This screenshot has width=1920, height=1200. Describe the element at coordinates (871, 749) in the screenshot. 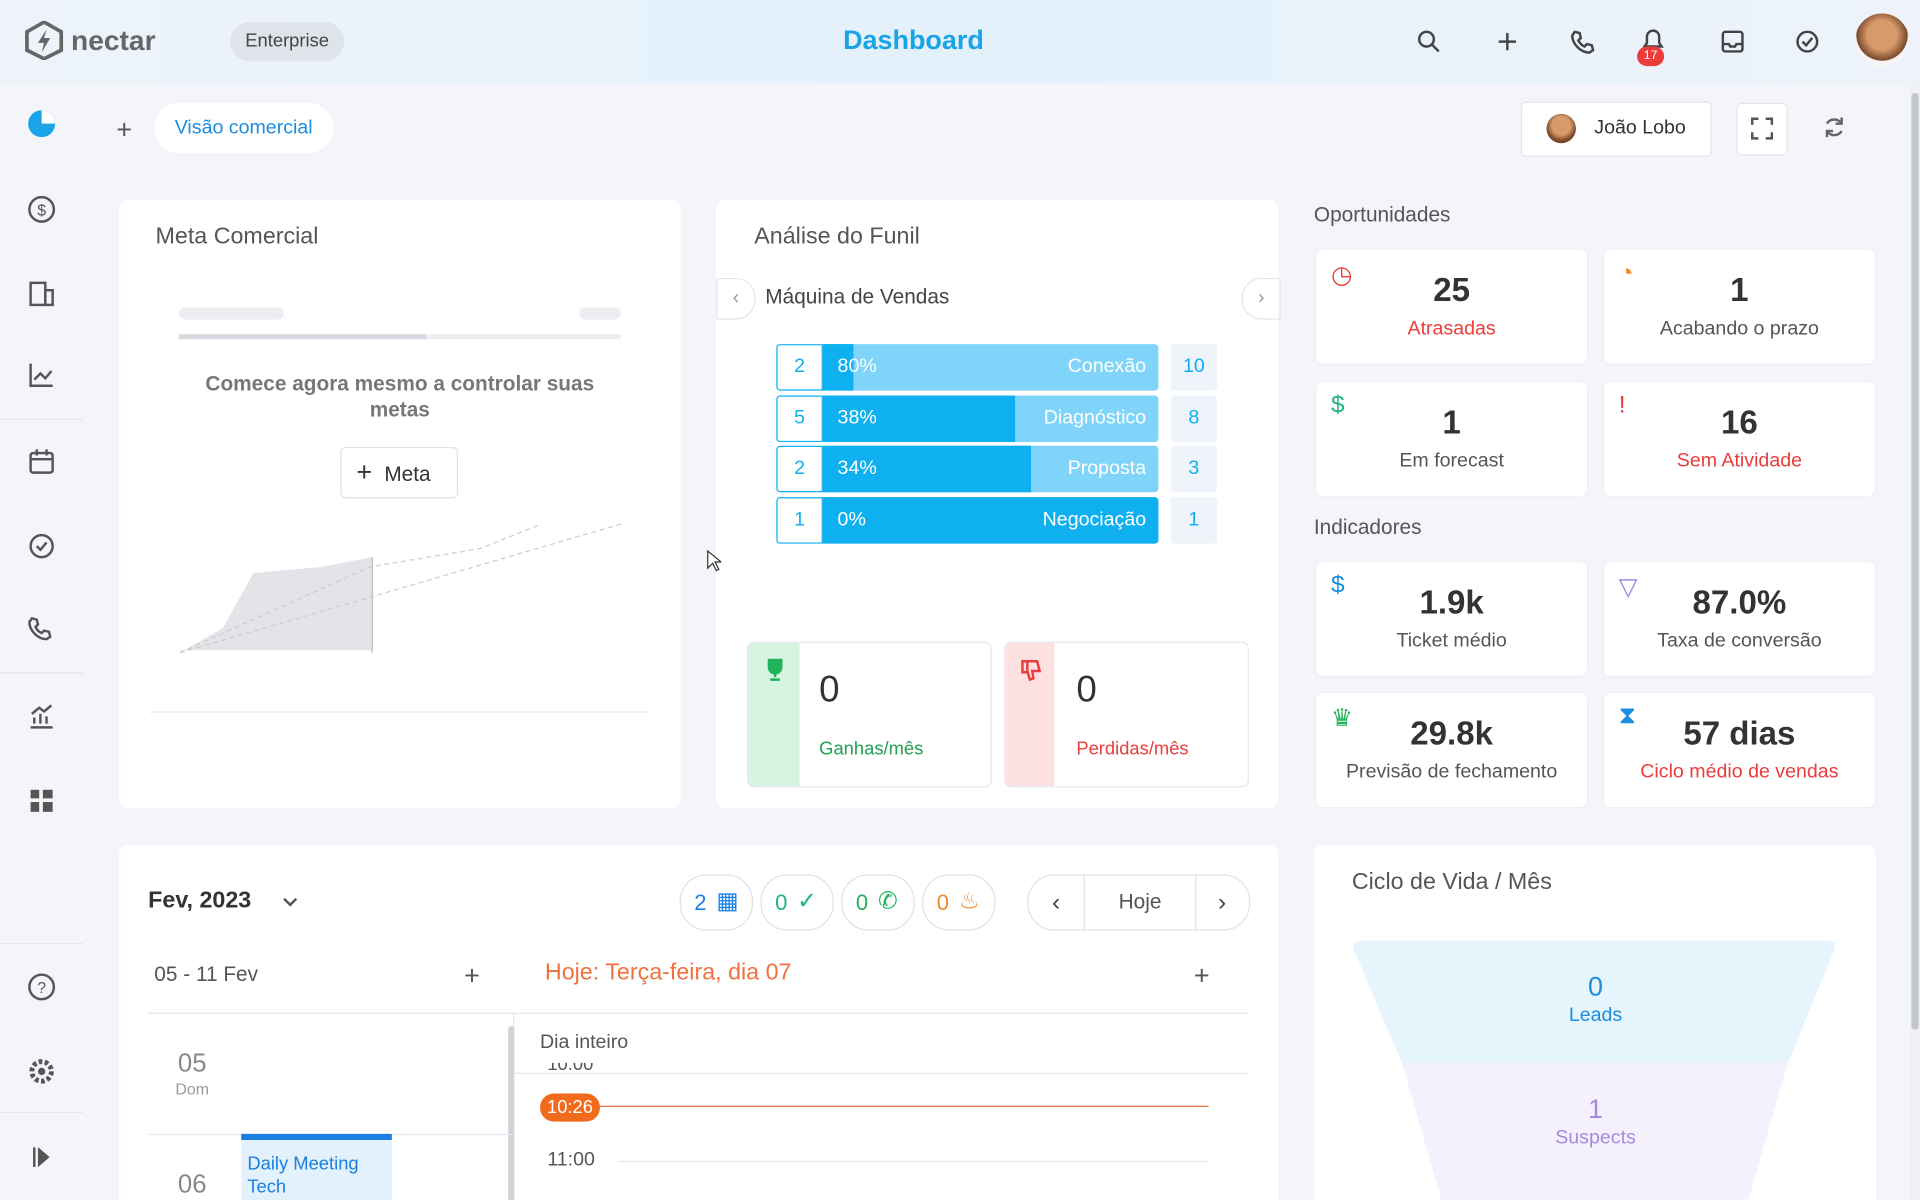

I see `won-label: Ganhas/mês` at that location.